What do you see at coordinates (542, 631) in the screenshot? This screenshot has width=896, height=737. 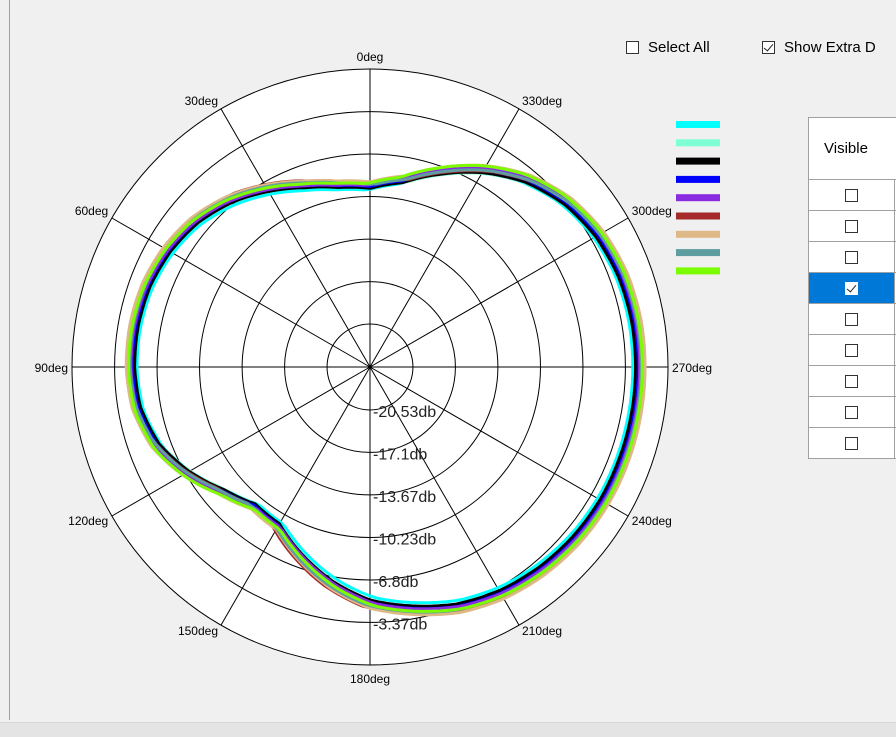 I see `angle-label: 210deg` at bounding box center [542, 631].